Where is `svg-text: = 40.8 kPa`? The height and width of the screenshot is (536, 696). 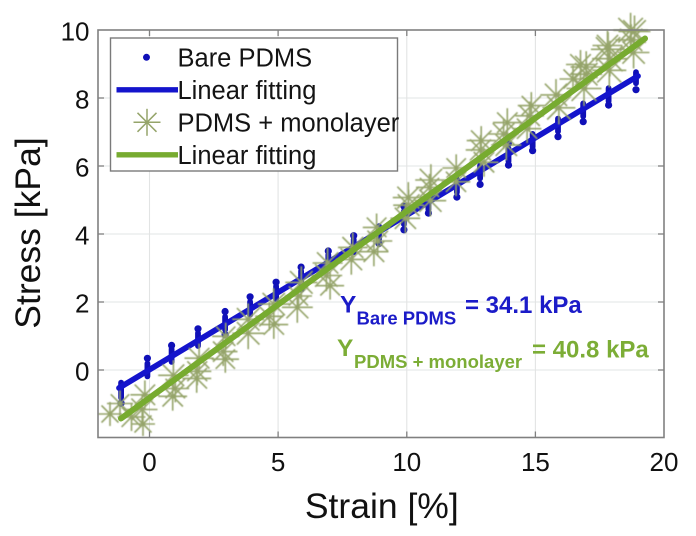
svg-text: = 40.8 kPa is located at coordinates (590, 350).